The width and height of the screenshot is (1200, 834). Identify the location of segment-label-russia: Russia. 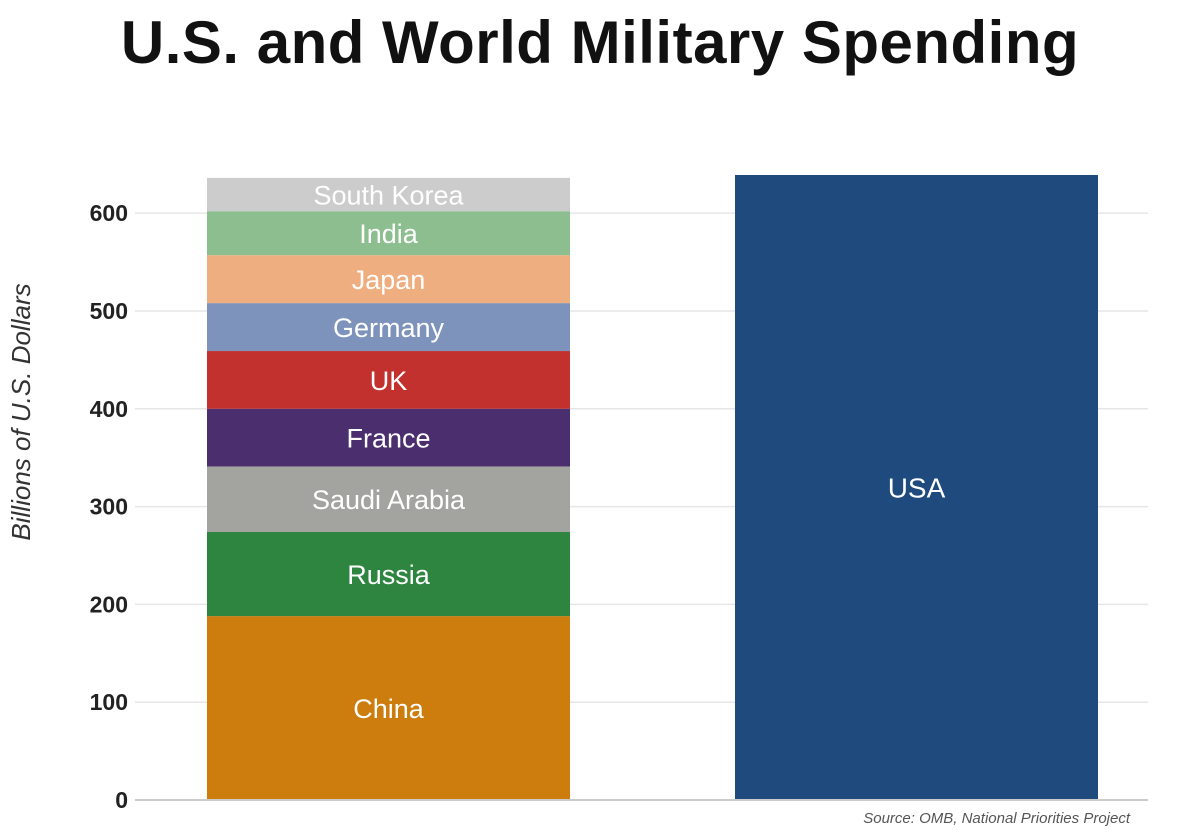
(389, 575).